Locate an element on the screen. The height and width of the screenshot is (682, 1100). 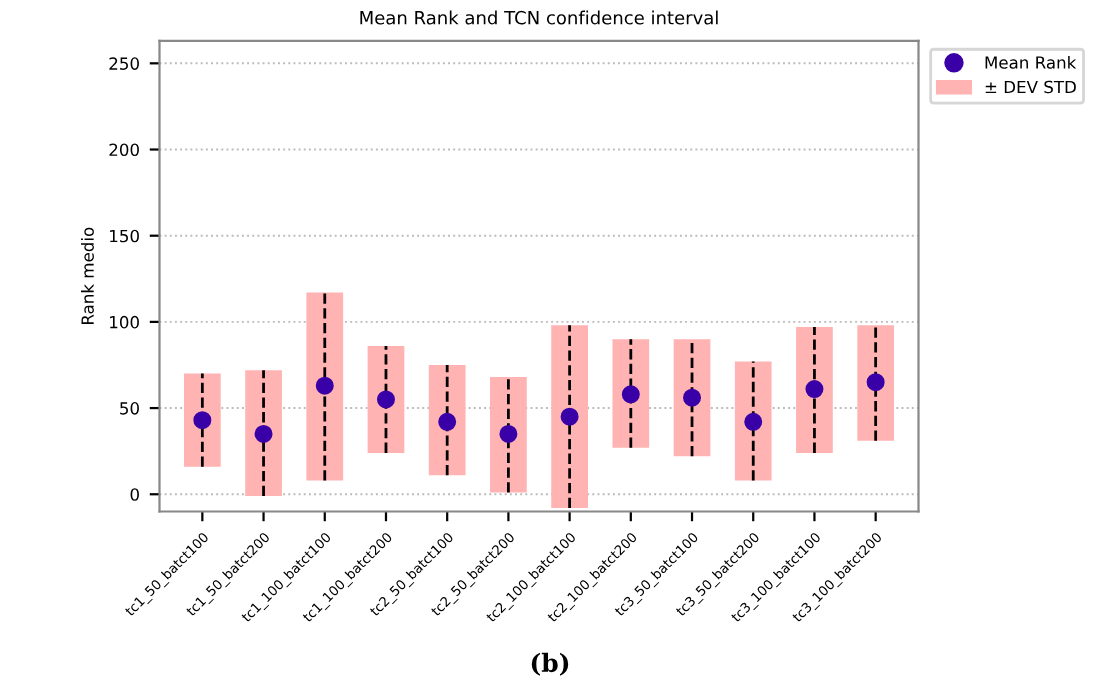
y-tick-label: 150 is located at coordinates (124, 236).